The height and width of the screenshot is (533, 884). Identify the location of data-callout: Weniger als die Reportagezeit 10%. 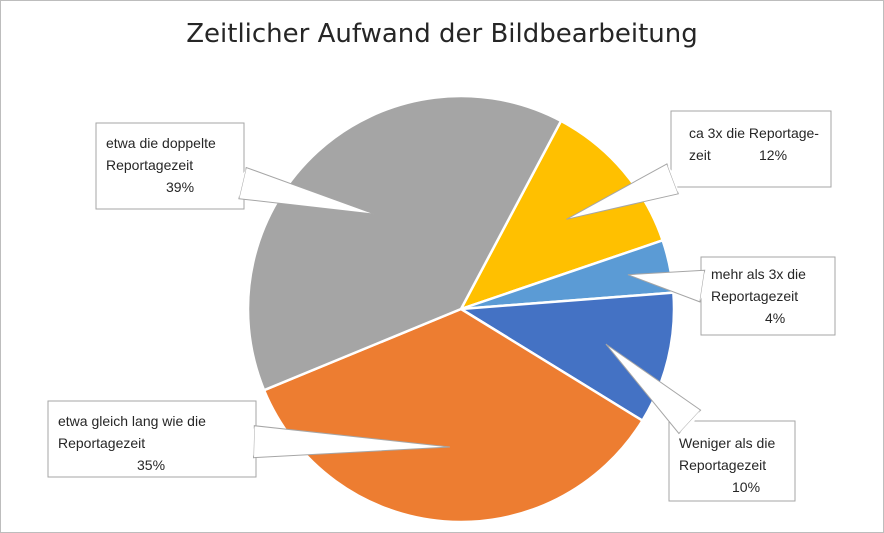
(700, 422).